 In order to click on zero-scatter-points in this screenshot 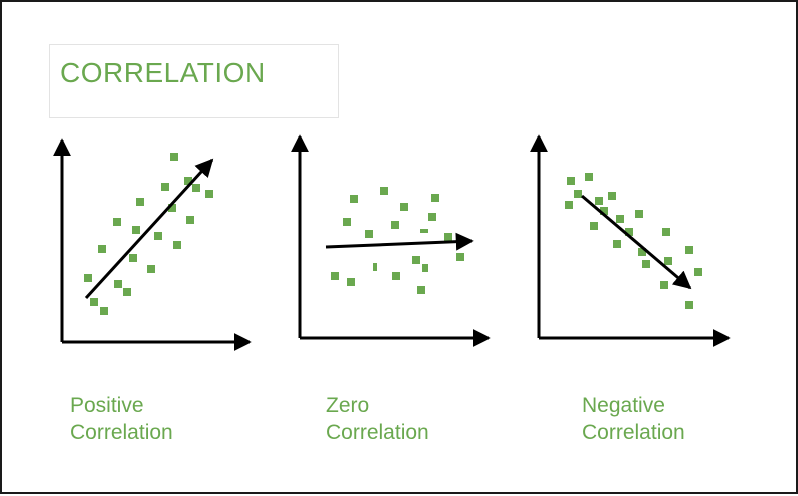, I will do `click(397, 240)`.